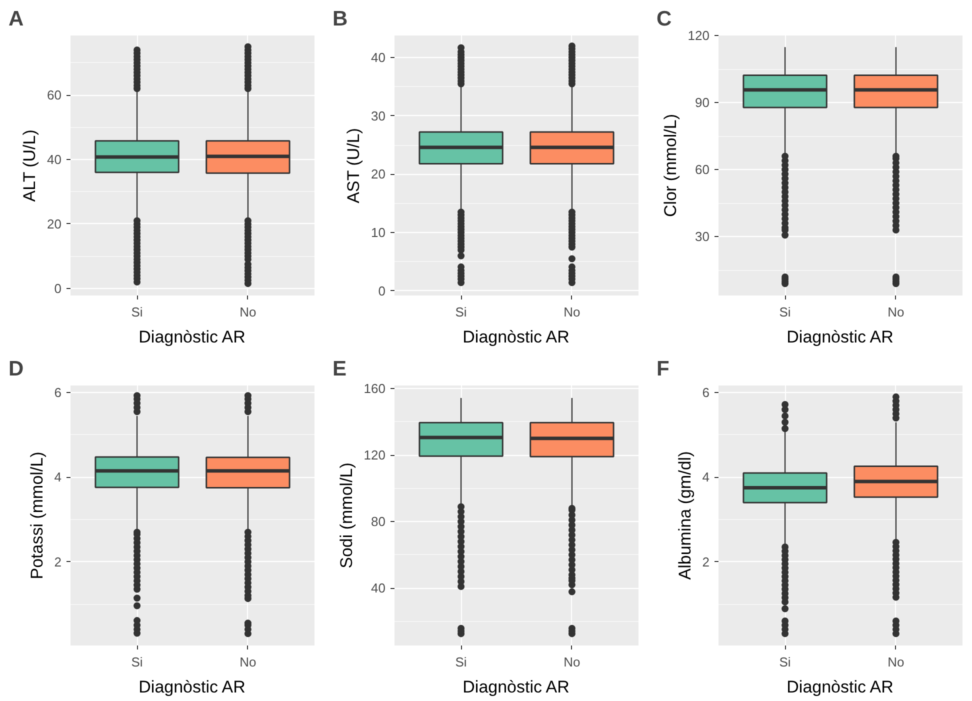 Image resolution: width=972 pixels, height=701 pixels. I want to click on y-axis-title: Sodi (mmol/L), so click(346, 515).